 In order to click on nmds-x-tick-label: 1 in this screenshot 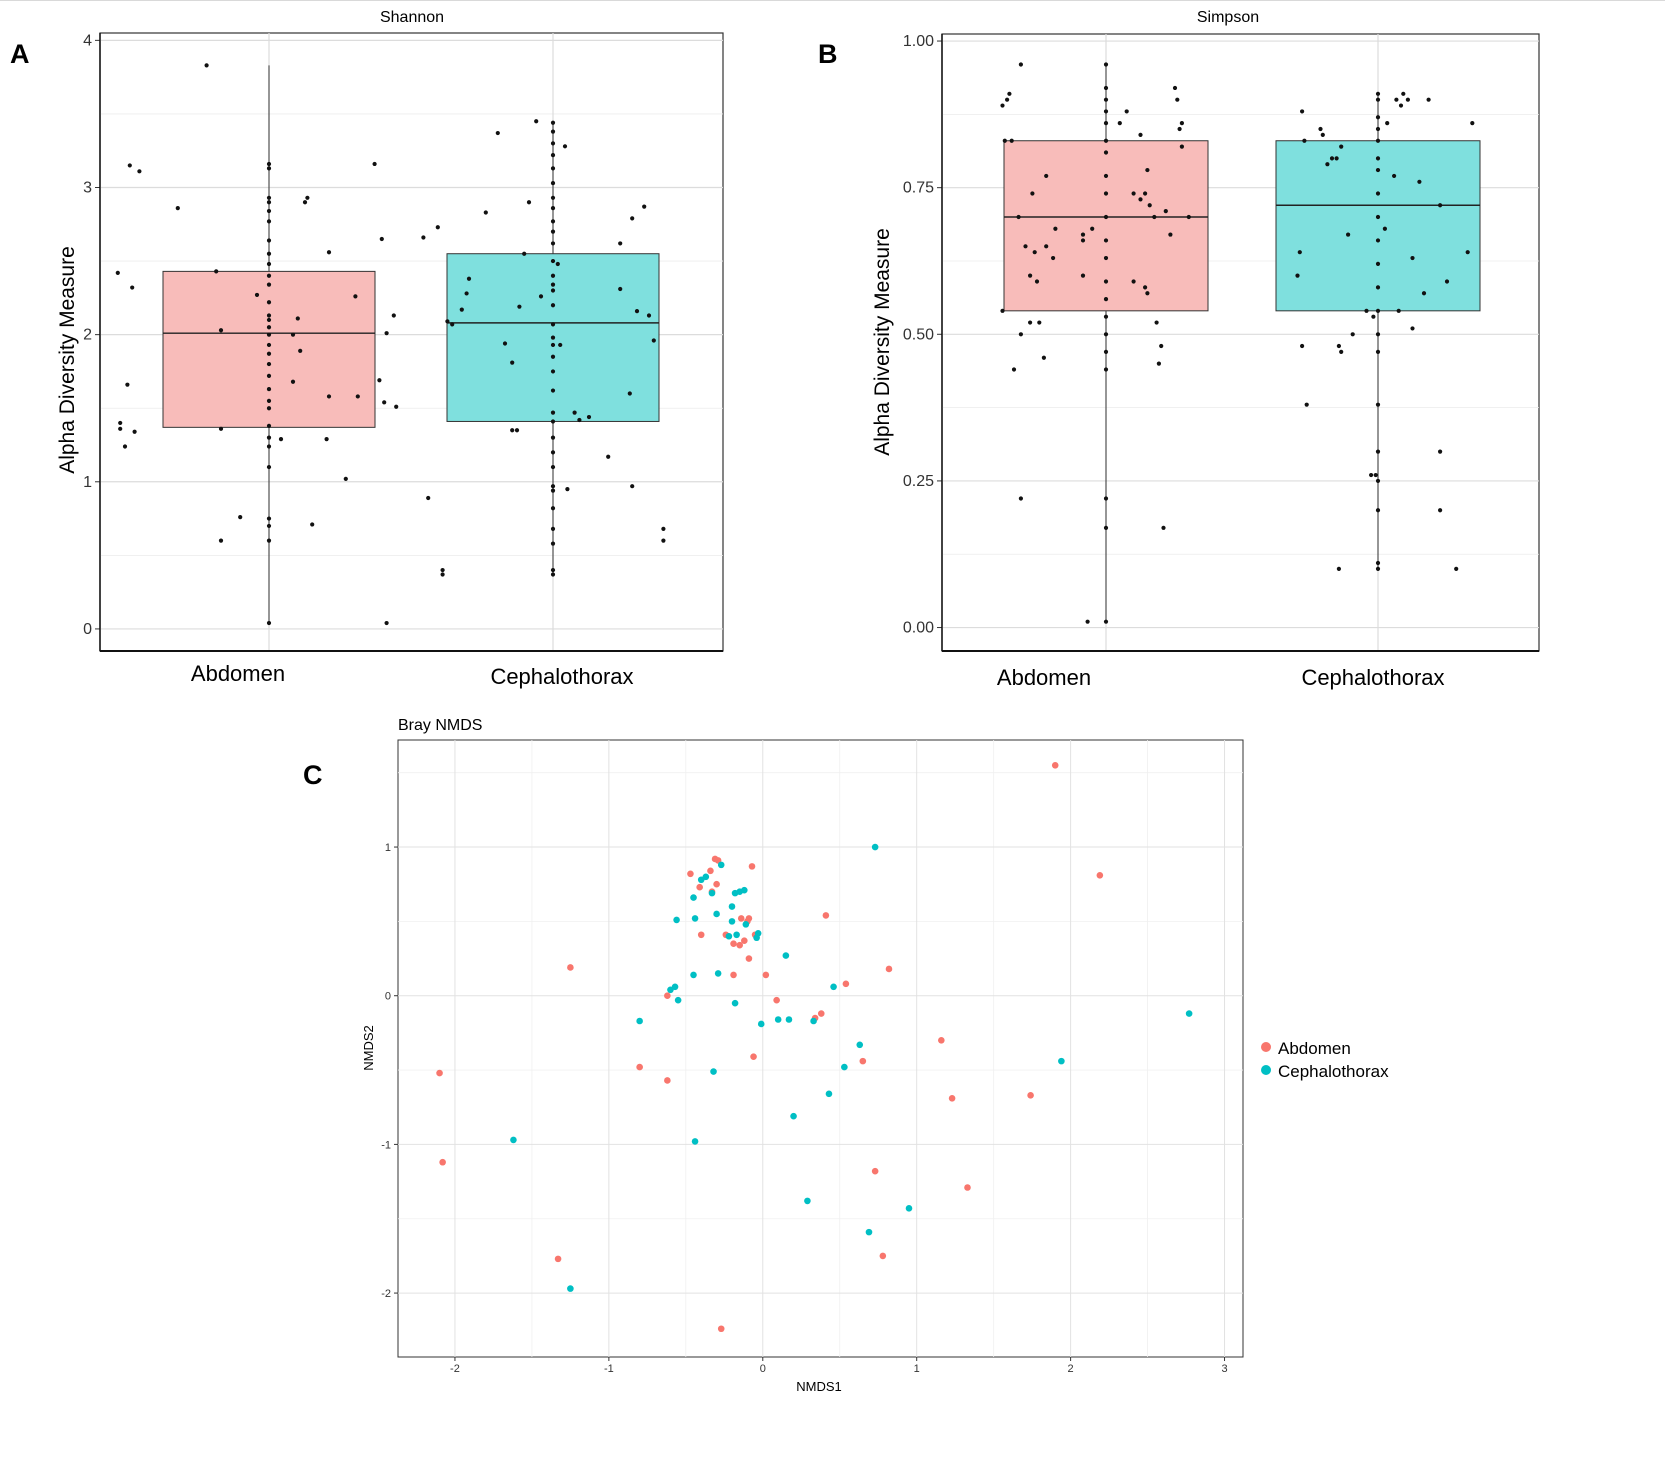, I will do `click(917, 1369)`.